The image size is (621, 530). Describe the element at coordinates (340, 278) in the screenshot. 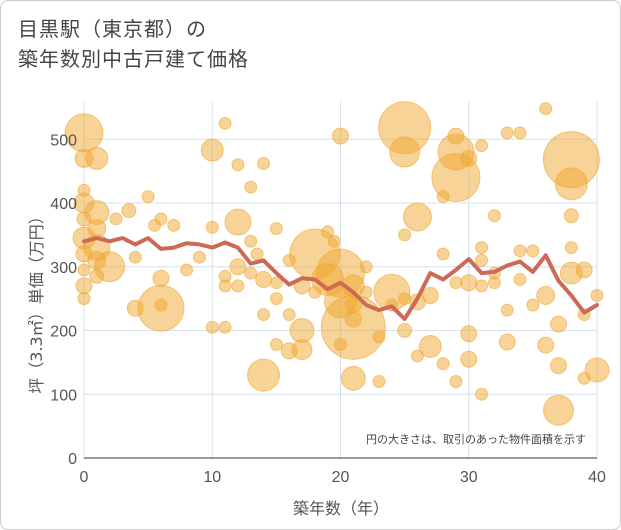

I see `average-price-line` at that location.